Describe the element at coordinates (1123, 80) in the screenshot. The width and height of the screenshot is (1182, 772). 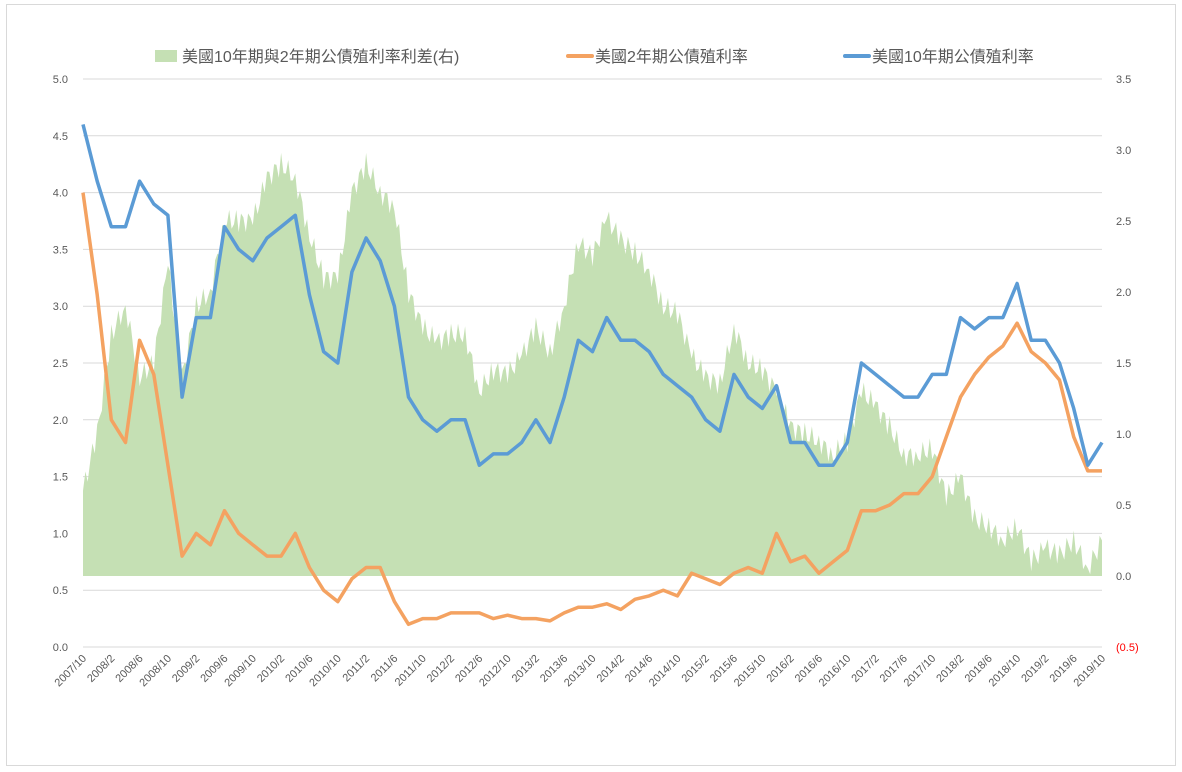
I see `right-axis-tick-label: 3.5` at that location.